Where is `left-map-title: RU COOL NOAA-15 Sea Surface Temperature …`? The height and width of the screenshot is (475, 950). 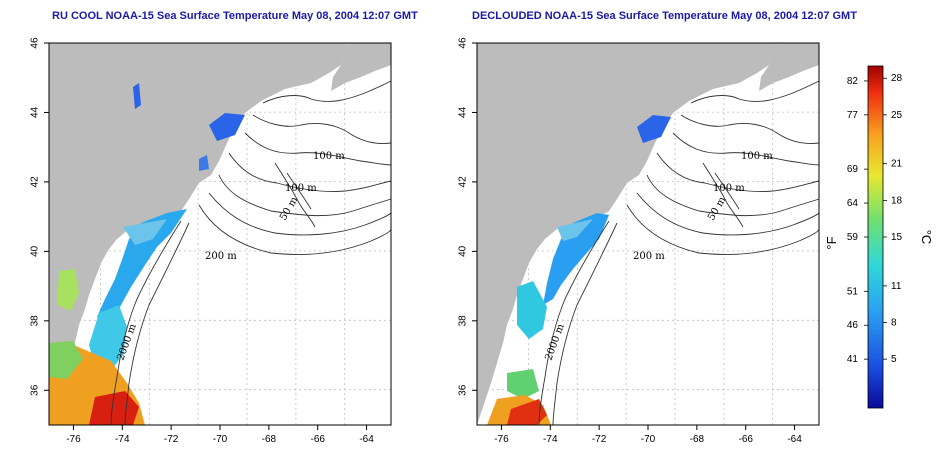 left-map-title: RU COOL NOAA-15 Sea Surface Temperature … is located at coordinates (235, 16).